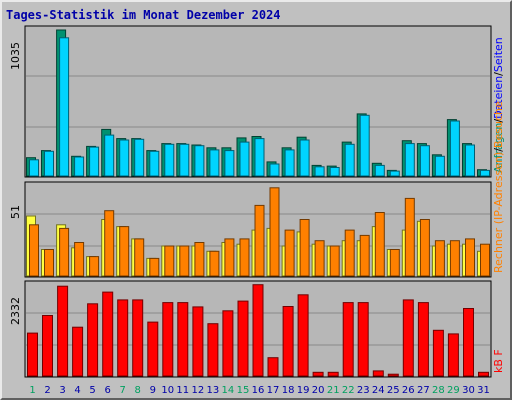  What do you see at coordinates (498, 124) in the screenshot?
I see `legend-entry-2-3: Besuche` at bounding box center [498, 124].